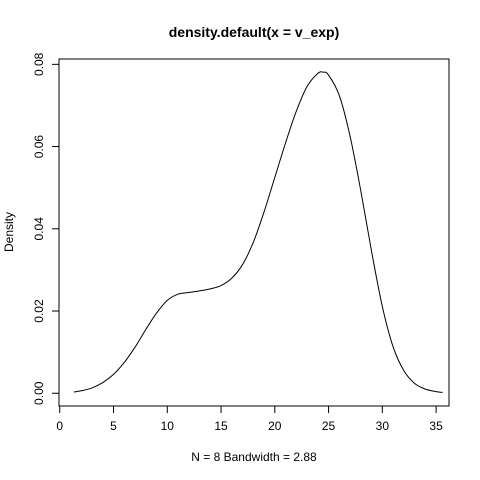 This screenshot has height=480, width=480. Describe the element at coordinates (168, 426) in the screenshot. I see `x-tick-label: 10` at that location.